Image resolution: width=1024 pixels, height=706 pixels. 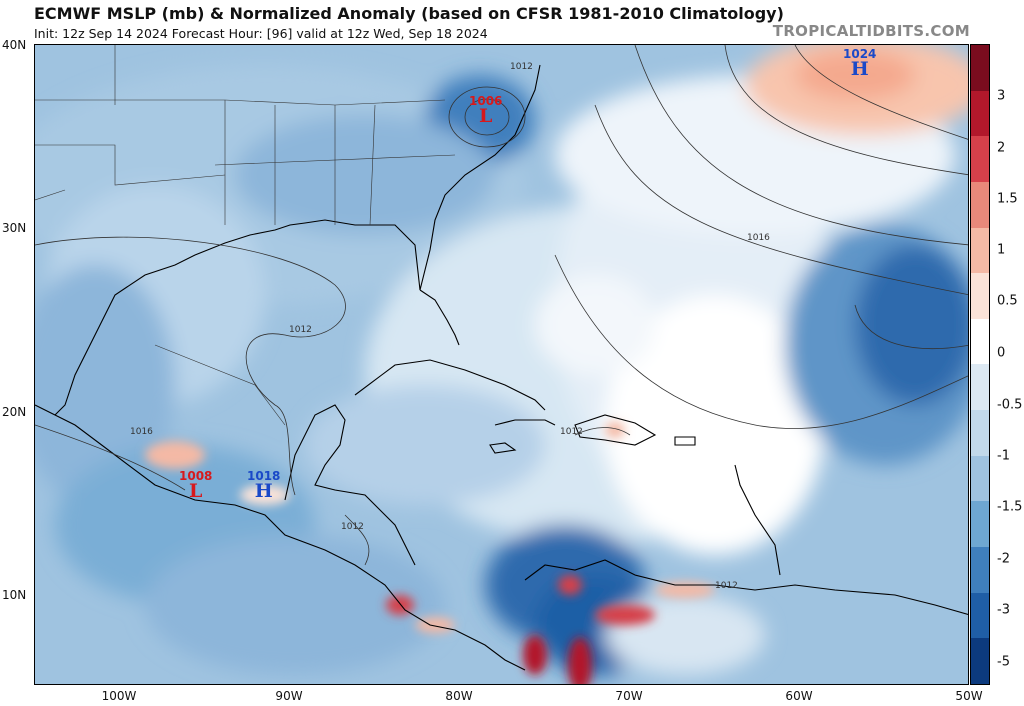 I want to click on colorbar-label: 3, so click(x=1001, y=96).